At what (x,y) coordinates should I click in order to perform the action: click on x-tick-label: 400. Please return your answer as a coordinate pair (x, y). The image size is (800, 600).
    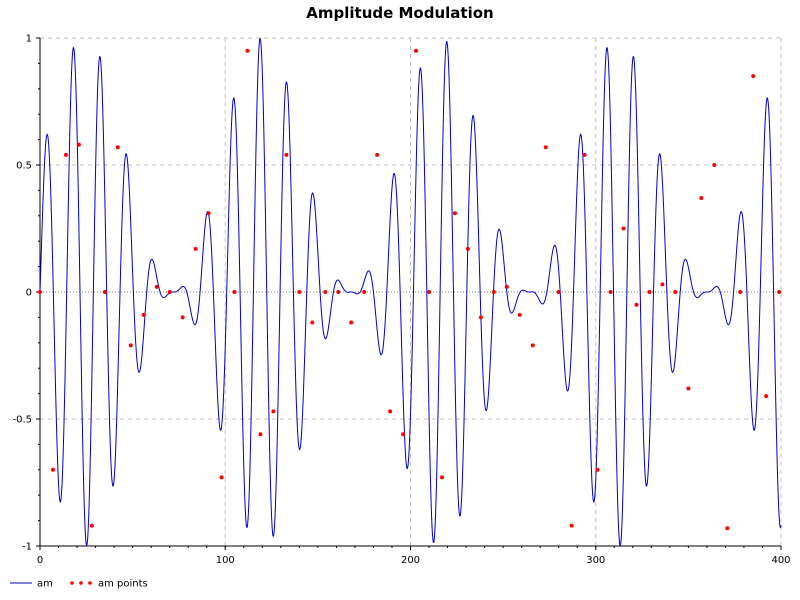
    Looking at the image, I should click on (780, 560).